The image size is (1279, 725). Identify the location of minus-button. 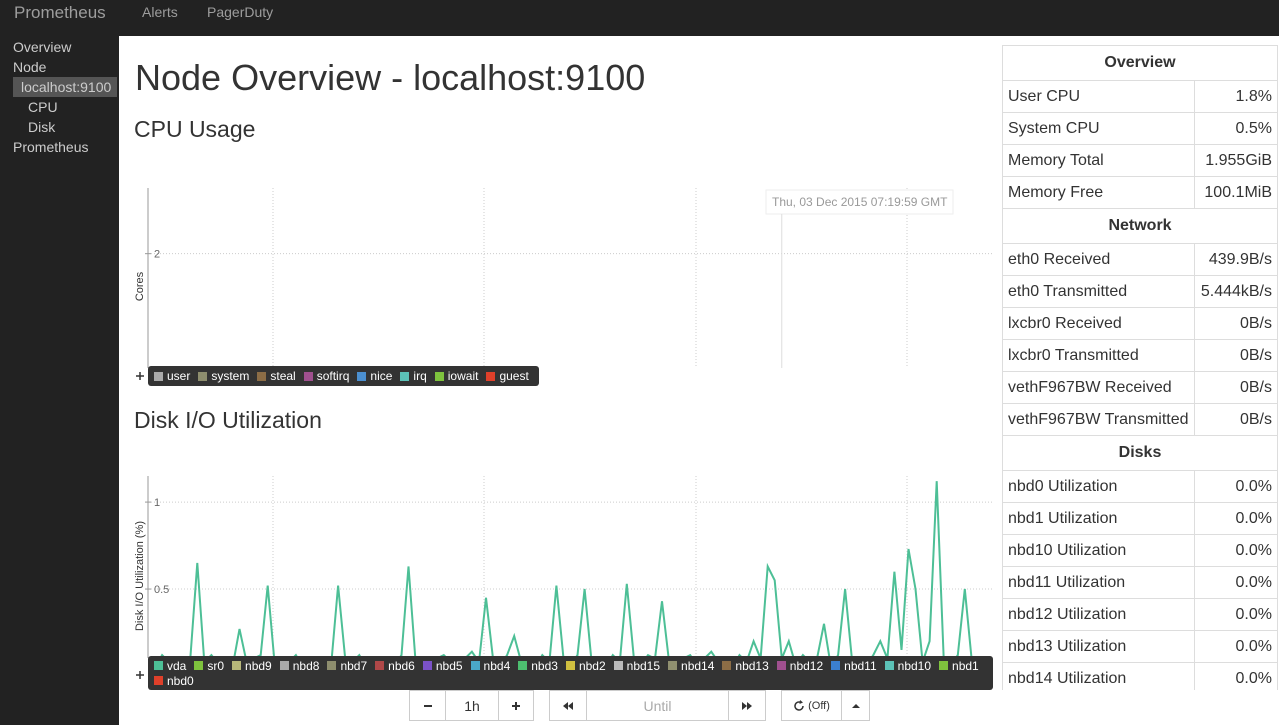
(427, 705).